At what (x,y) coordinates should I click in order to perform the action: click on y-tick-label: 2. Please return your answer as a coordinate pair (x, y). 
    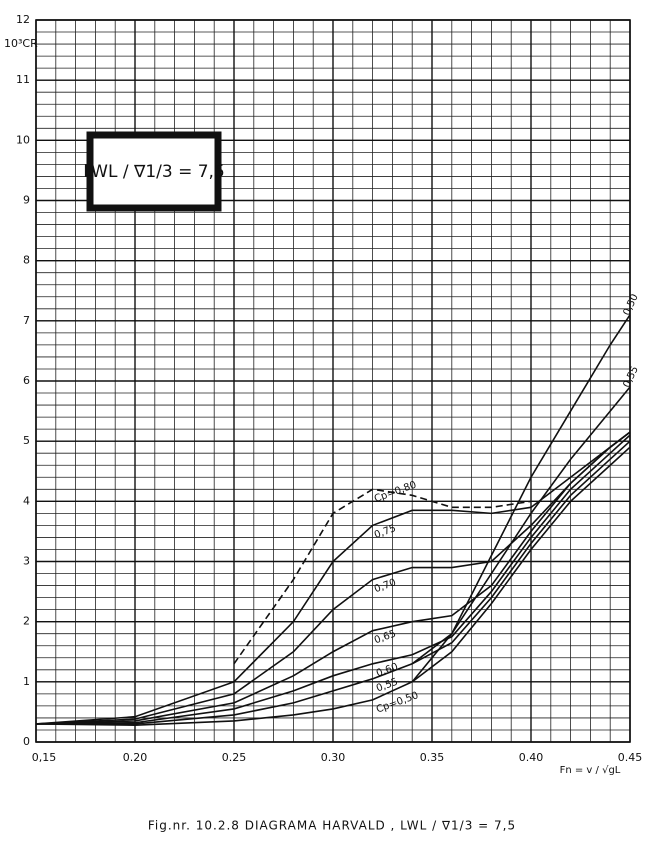
    Looking at the image, I should click on (26, 621).